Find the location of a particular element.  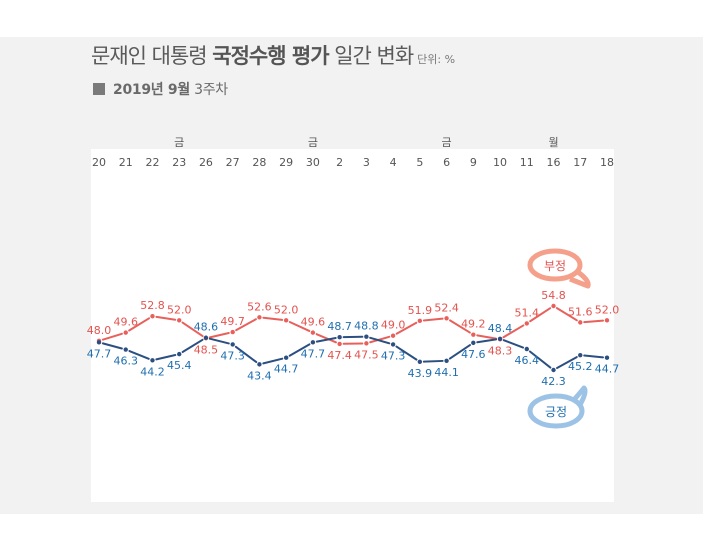

x-axis-label: 6 is located at coordinates (446, 162).